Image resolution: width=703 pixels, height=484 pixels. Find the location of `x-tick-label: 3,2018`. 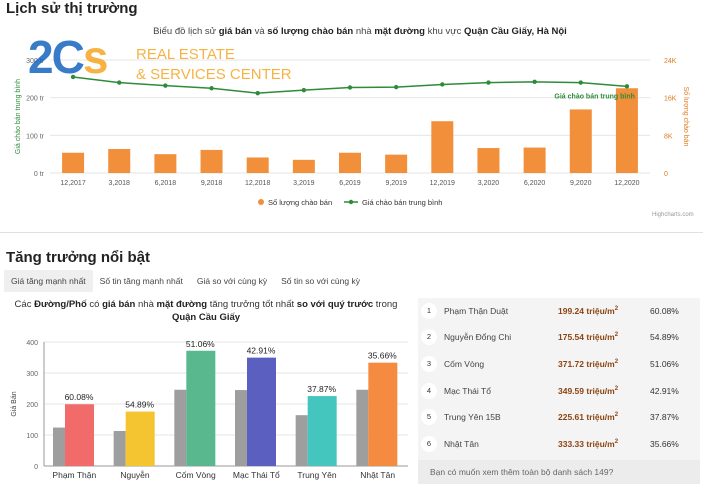

x-tick-label: 3,2018 is located at coordinates (120, 183).